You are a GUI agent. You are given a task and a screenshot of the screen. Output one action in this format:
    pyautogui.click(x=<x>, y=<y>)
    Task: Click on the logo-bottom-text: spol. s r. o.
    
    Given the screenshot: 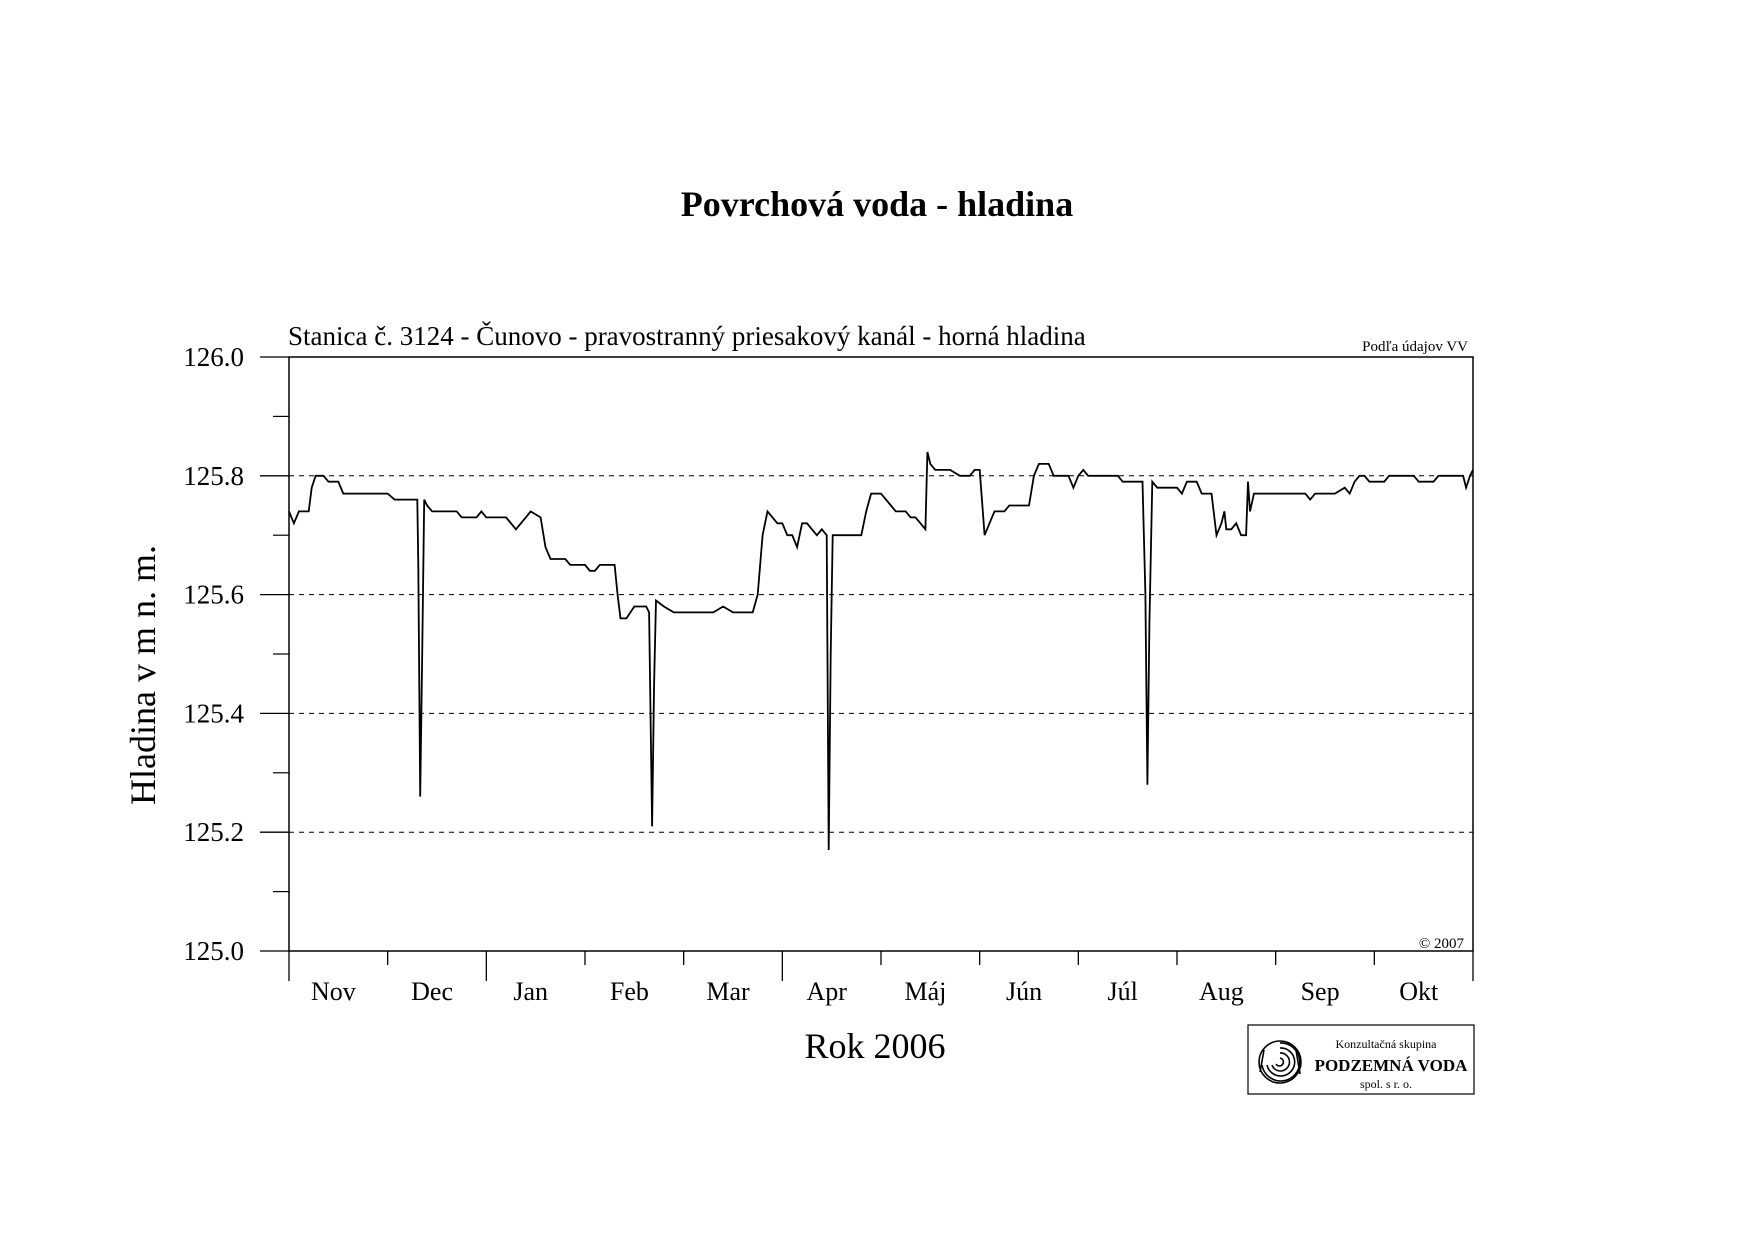 What is the action you would take?
    pyautogui.click(x=1386, y=1084)
    